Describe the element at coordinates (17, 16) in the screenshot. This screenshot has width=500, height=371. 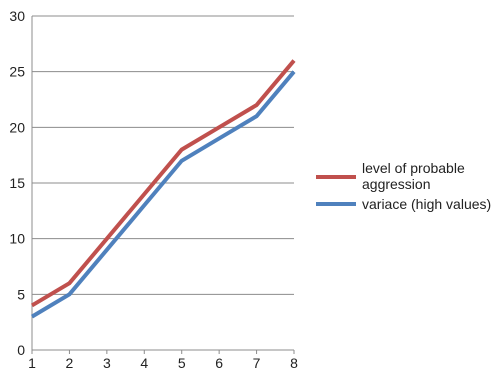
I see `y-tick-label-30: 30` at that location.